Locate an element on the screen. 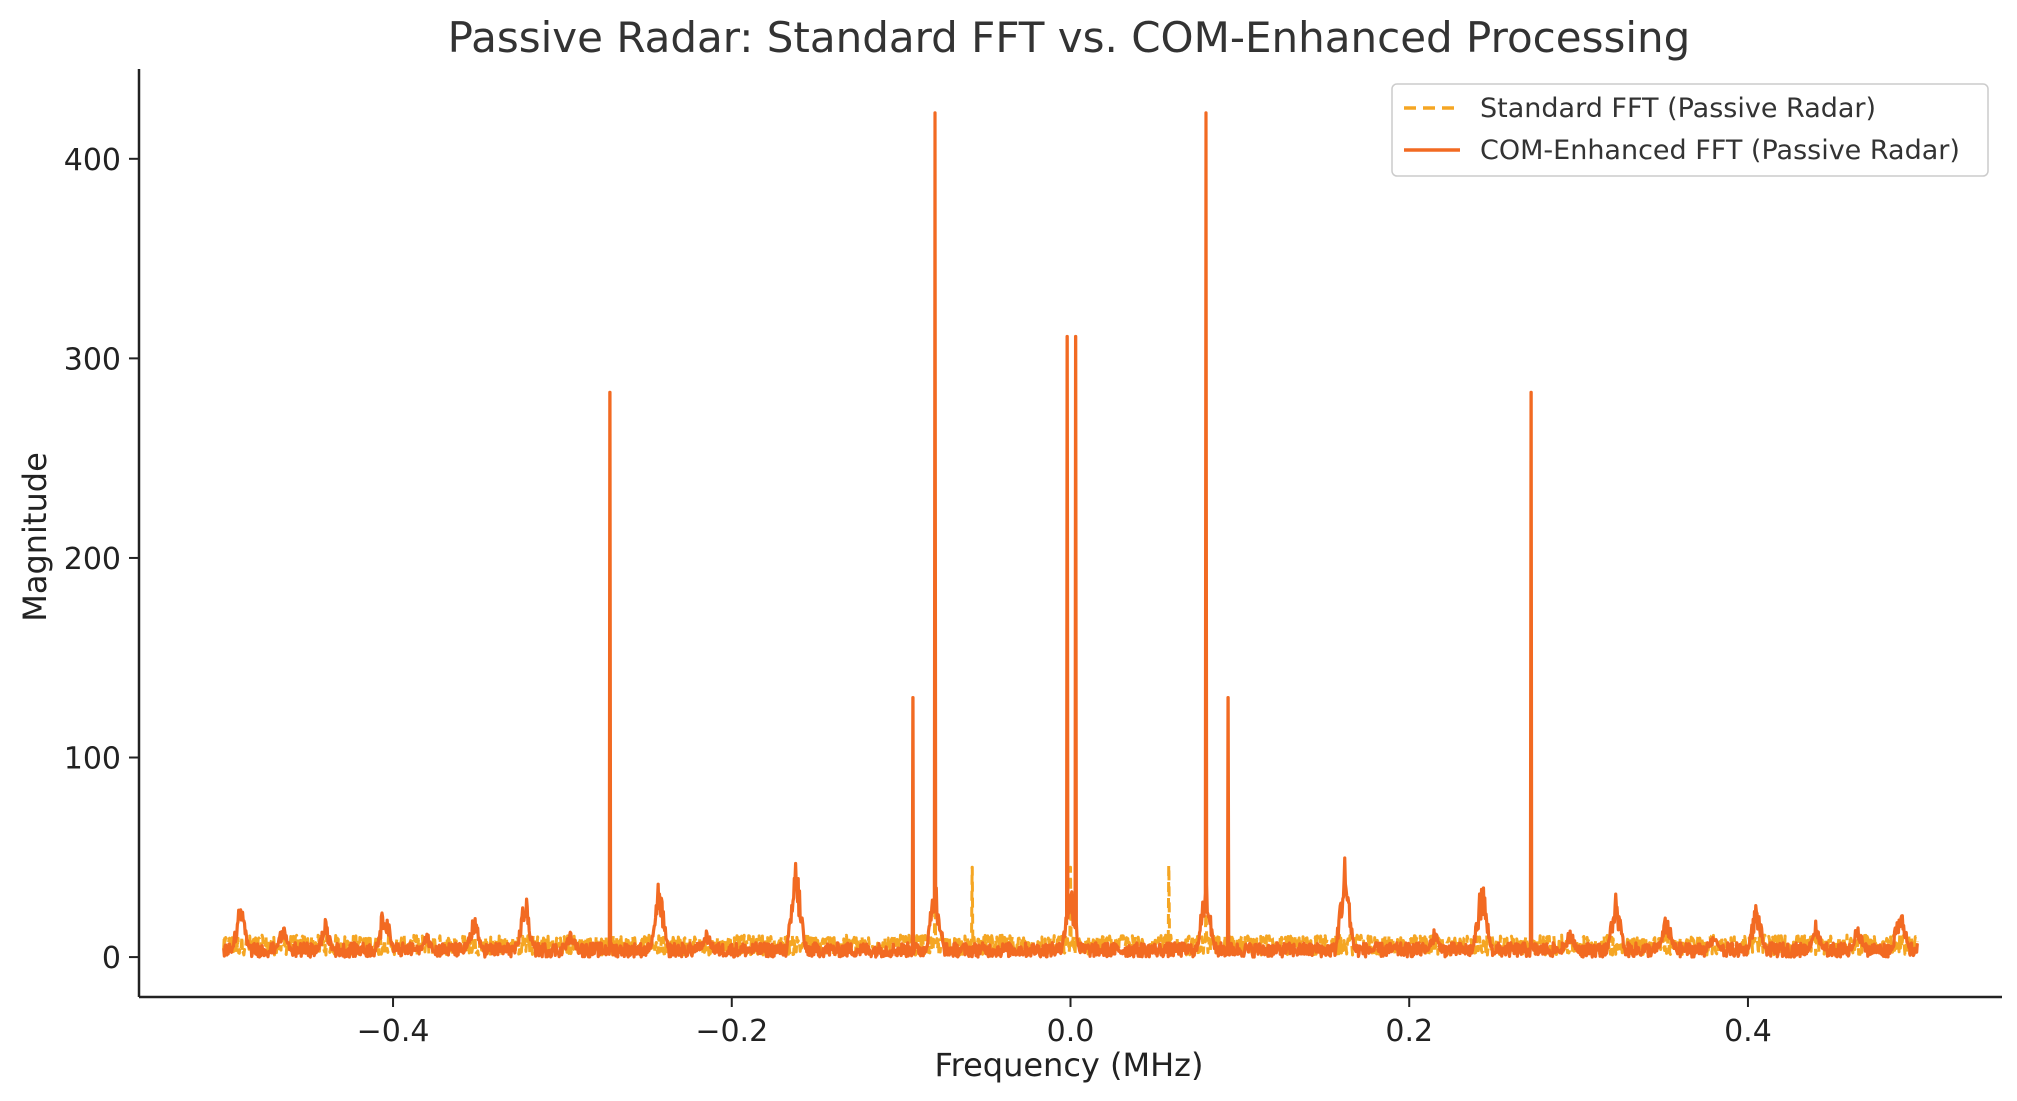  legend-label-com: COM-Enhanced FFT (Passive Radar) is located at coordinates (1720, 150).